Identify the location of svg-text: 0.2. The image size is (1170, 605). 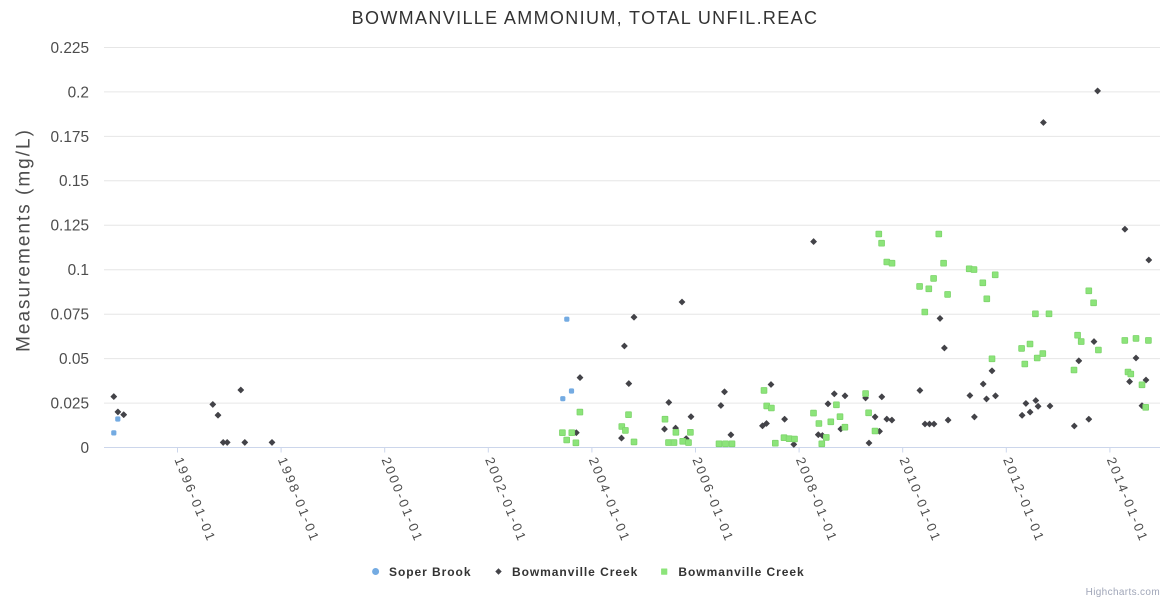
(78, 92).